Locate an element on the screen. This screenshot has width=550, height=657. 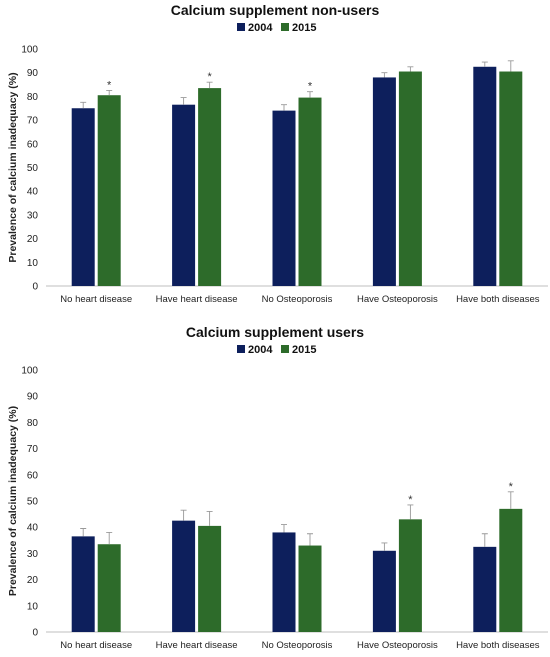
chart-title: Calcium supplement users is located at coordinates (275, 332).